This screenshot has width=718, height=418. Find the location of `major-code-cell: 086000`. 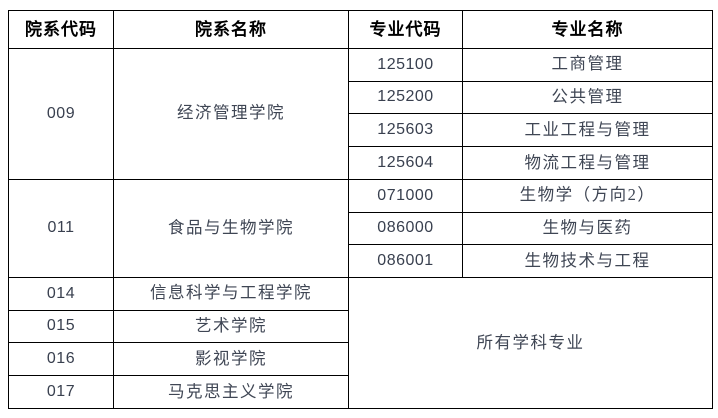

major-code-cell: 086000 is located at coordinates (405, 228).